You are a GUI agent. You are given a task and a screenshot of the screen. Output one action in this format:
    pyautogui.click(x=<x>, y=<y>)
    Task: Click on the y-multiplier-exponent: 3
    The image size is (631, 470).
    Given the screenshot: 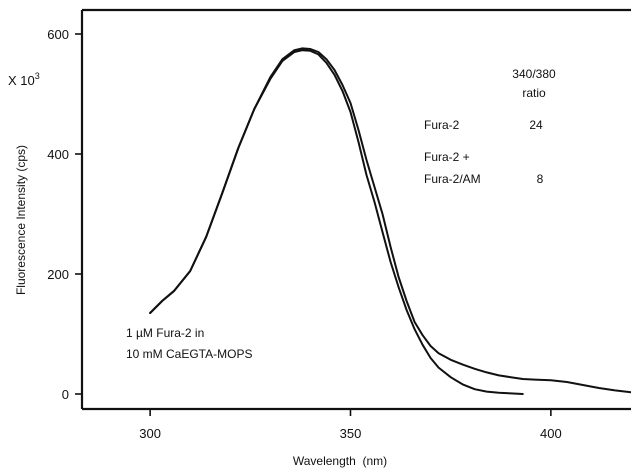 What is the action you would take?
    pyautogui.click(x=37, y=76)
    